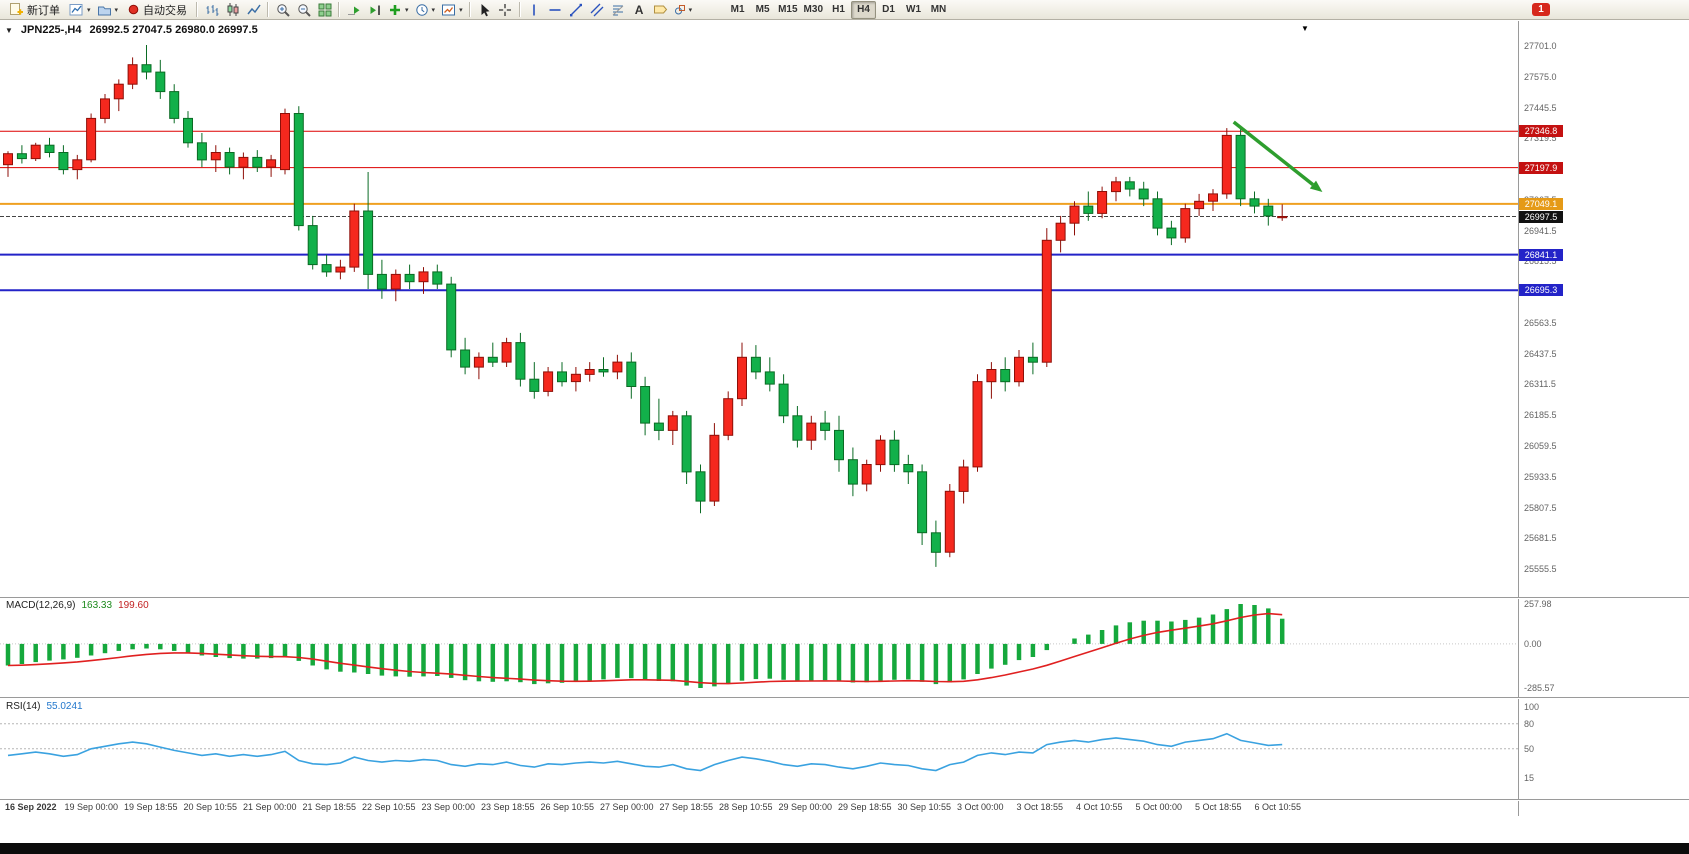 This screenshot has width=1689, height=854. I want to click on time-axis-label: 5 Oct 00:00, so click(1159, 807).